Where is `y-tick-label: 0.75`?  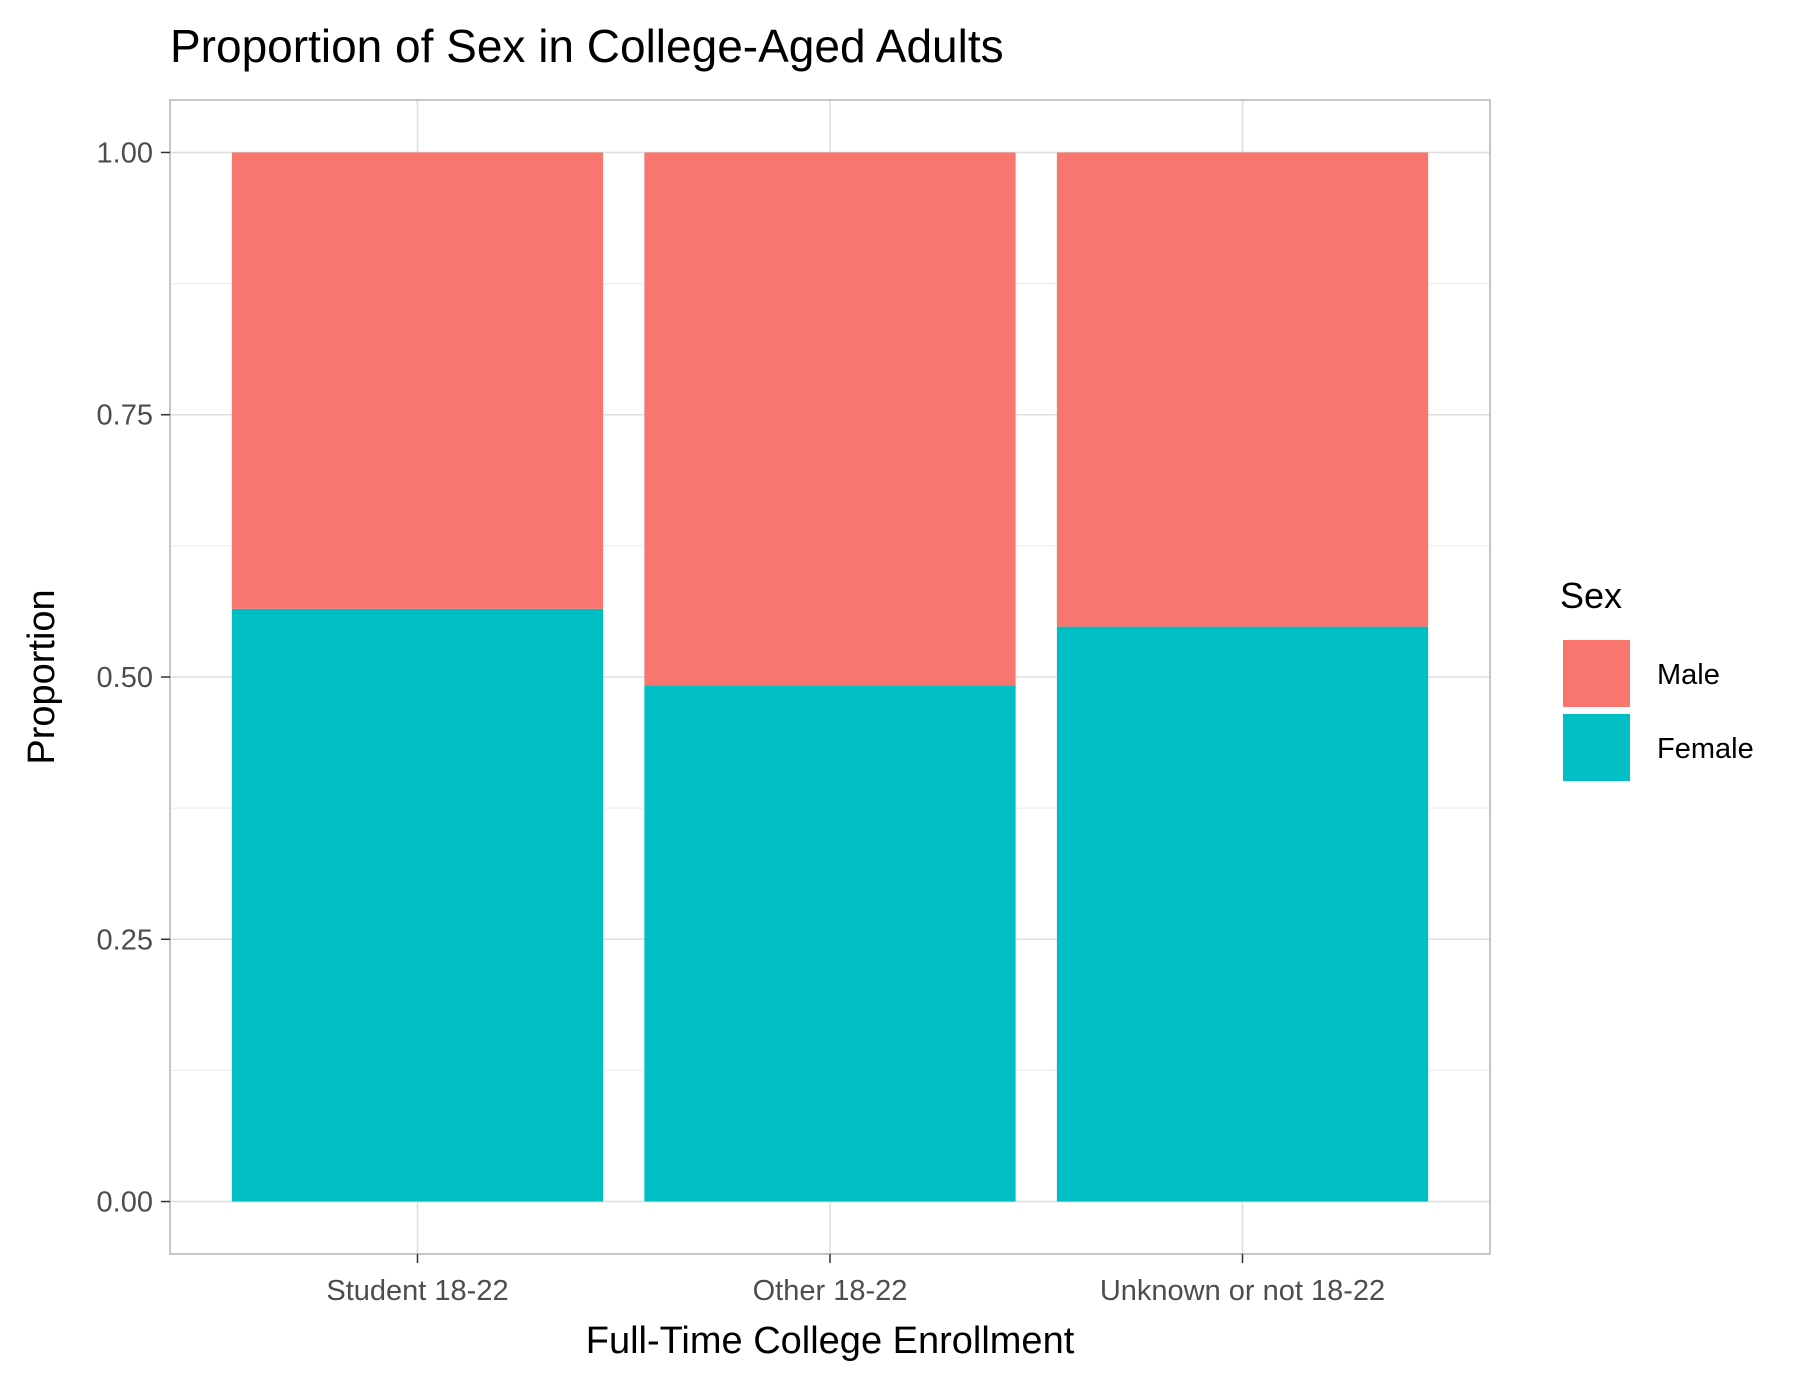 y-tick-label: 0.75 is located at coordinates (125, 416).